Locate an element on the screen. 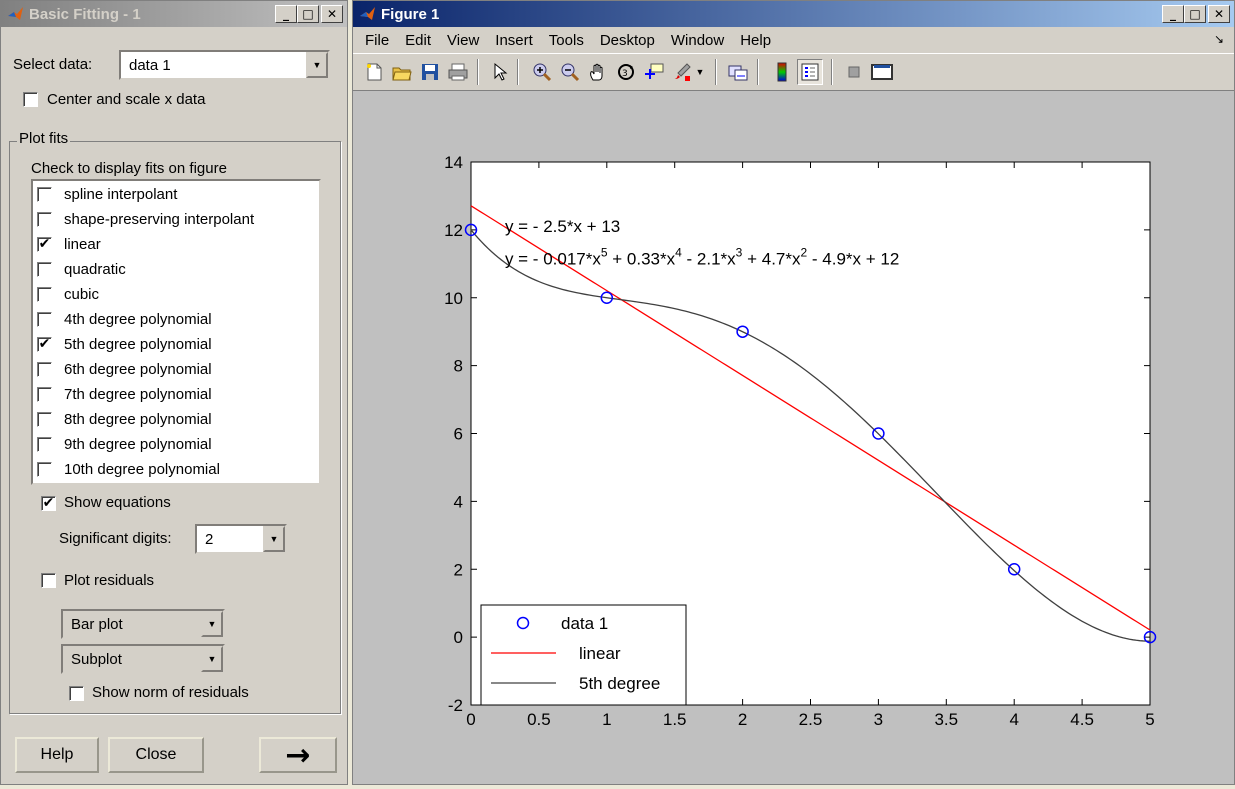 This screenshot has height=789, width=1235. fit-option-row: spline interpolant is located at coordinates (105, 194).